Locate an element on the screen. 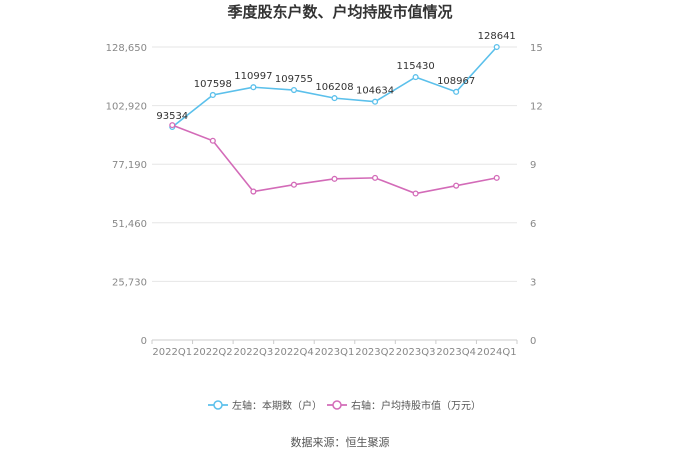  y-right-tick-label: 3 is located at coordinates (533, 282).